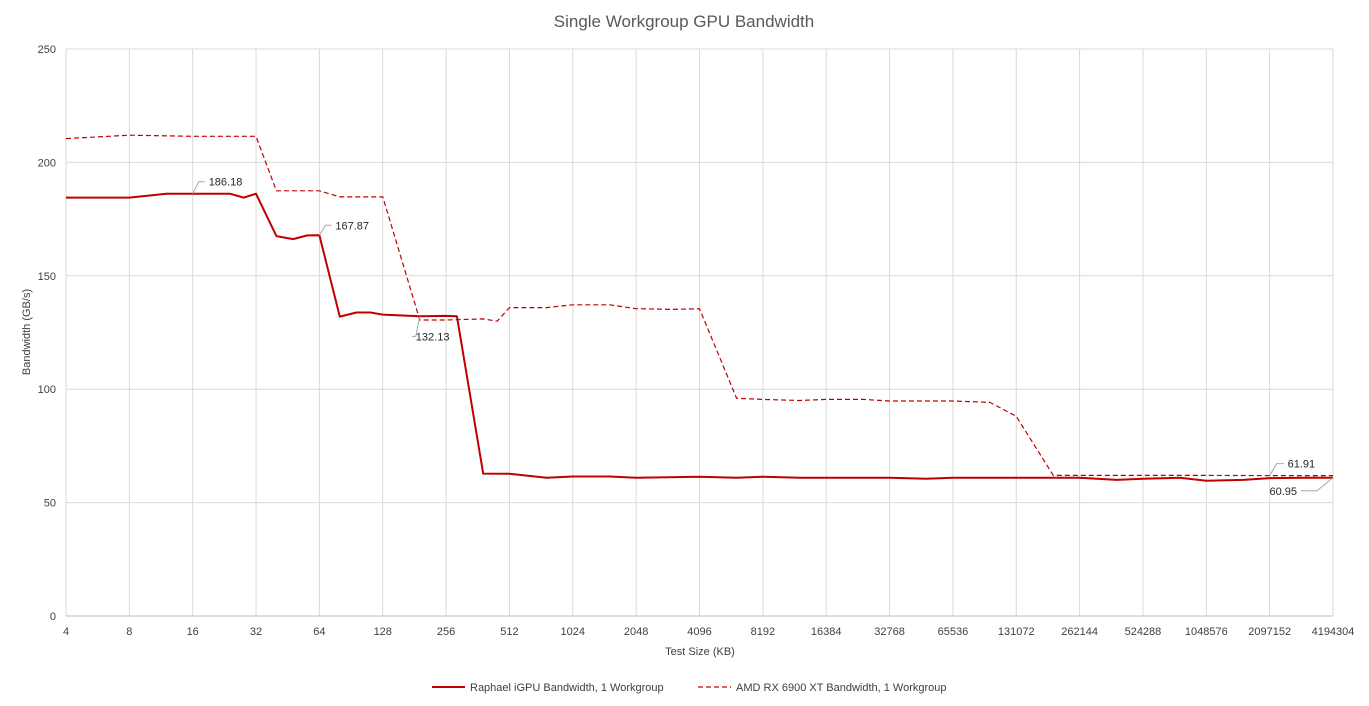  What do you see at coordinates (573, 632) in the screenshot?
I see `x-tick-label: 1024` at bounding box center [573, 632].